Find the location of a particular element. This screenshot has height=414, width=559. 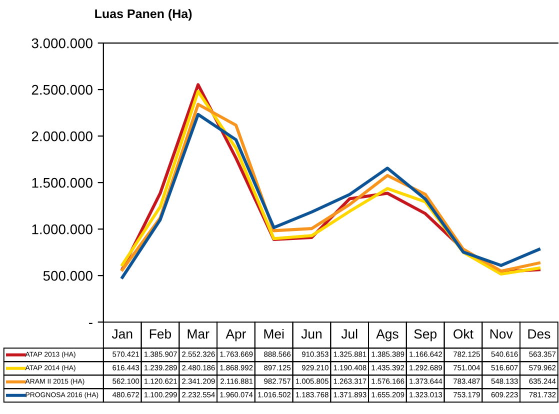

y-tick-label: - is located at coordinates (90, 323).